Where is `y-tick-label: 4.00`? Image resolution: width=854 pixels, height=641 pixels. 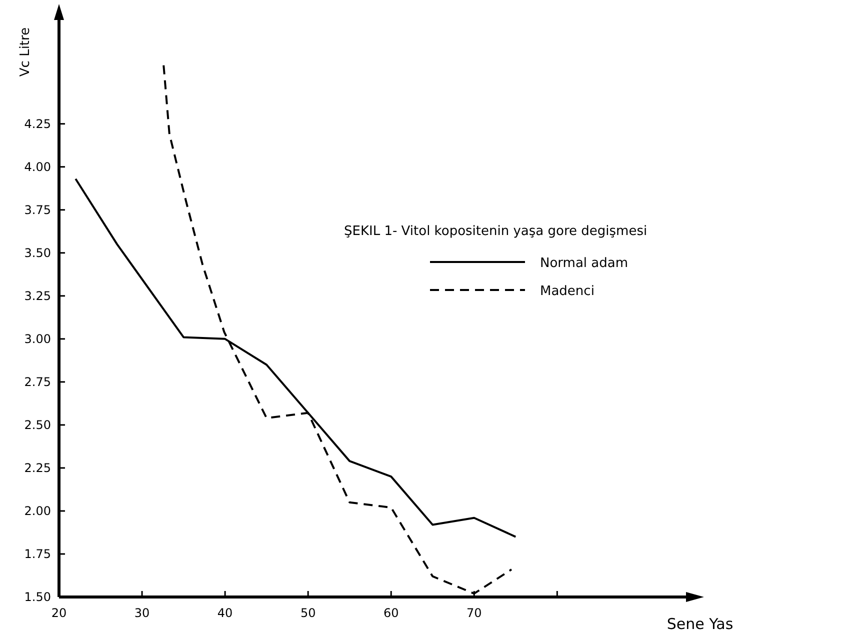
y-tick-label: 4.00 is located at coordinates (37, 167).